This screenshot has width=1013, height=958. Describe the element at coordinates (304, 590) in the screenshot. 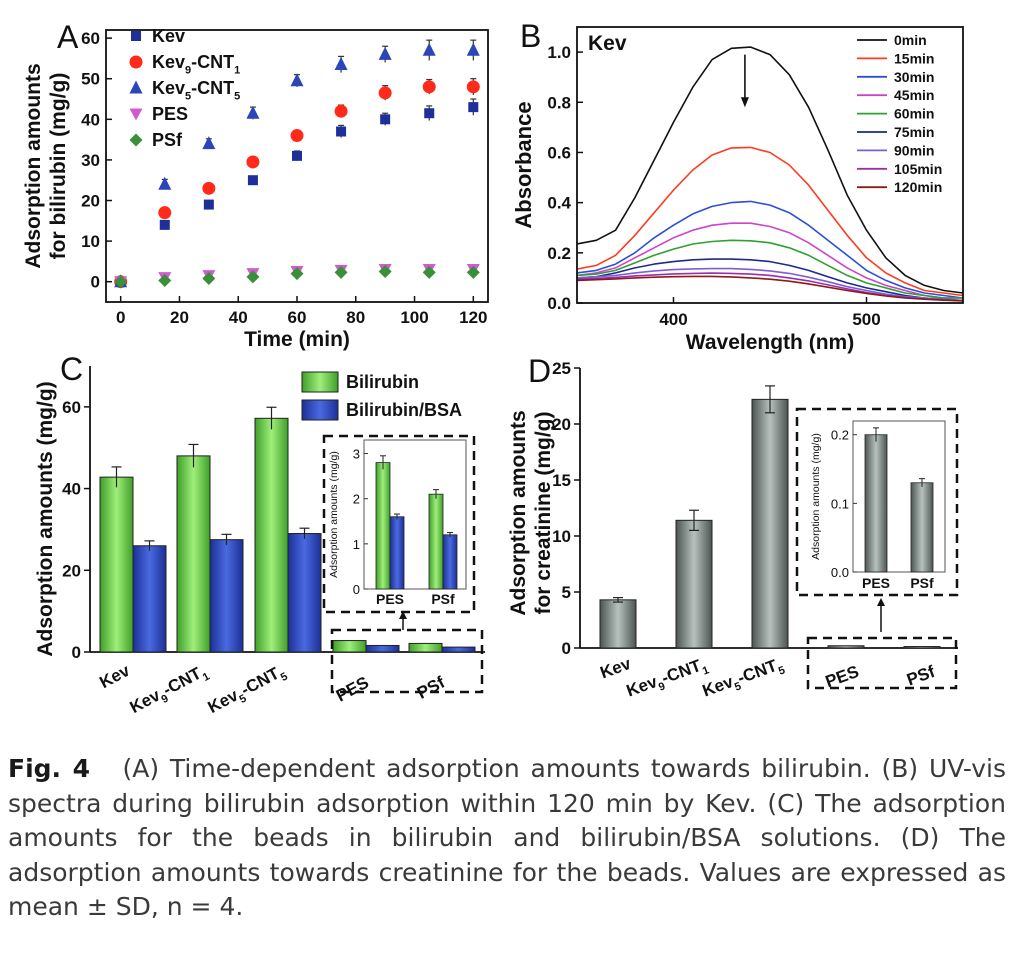

I see `series-Bilirubin/BSA` at that location.